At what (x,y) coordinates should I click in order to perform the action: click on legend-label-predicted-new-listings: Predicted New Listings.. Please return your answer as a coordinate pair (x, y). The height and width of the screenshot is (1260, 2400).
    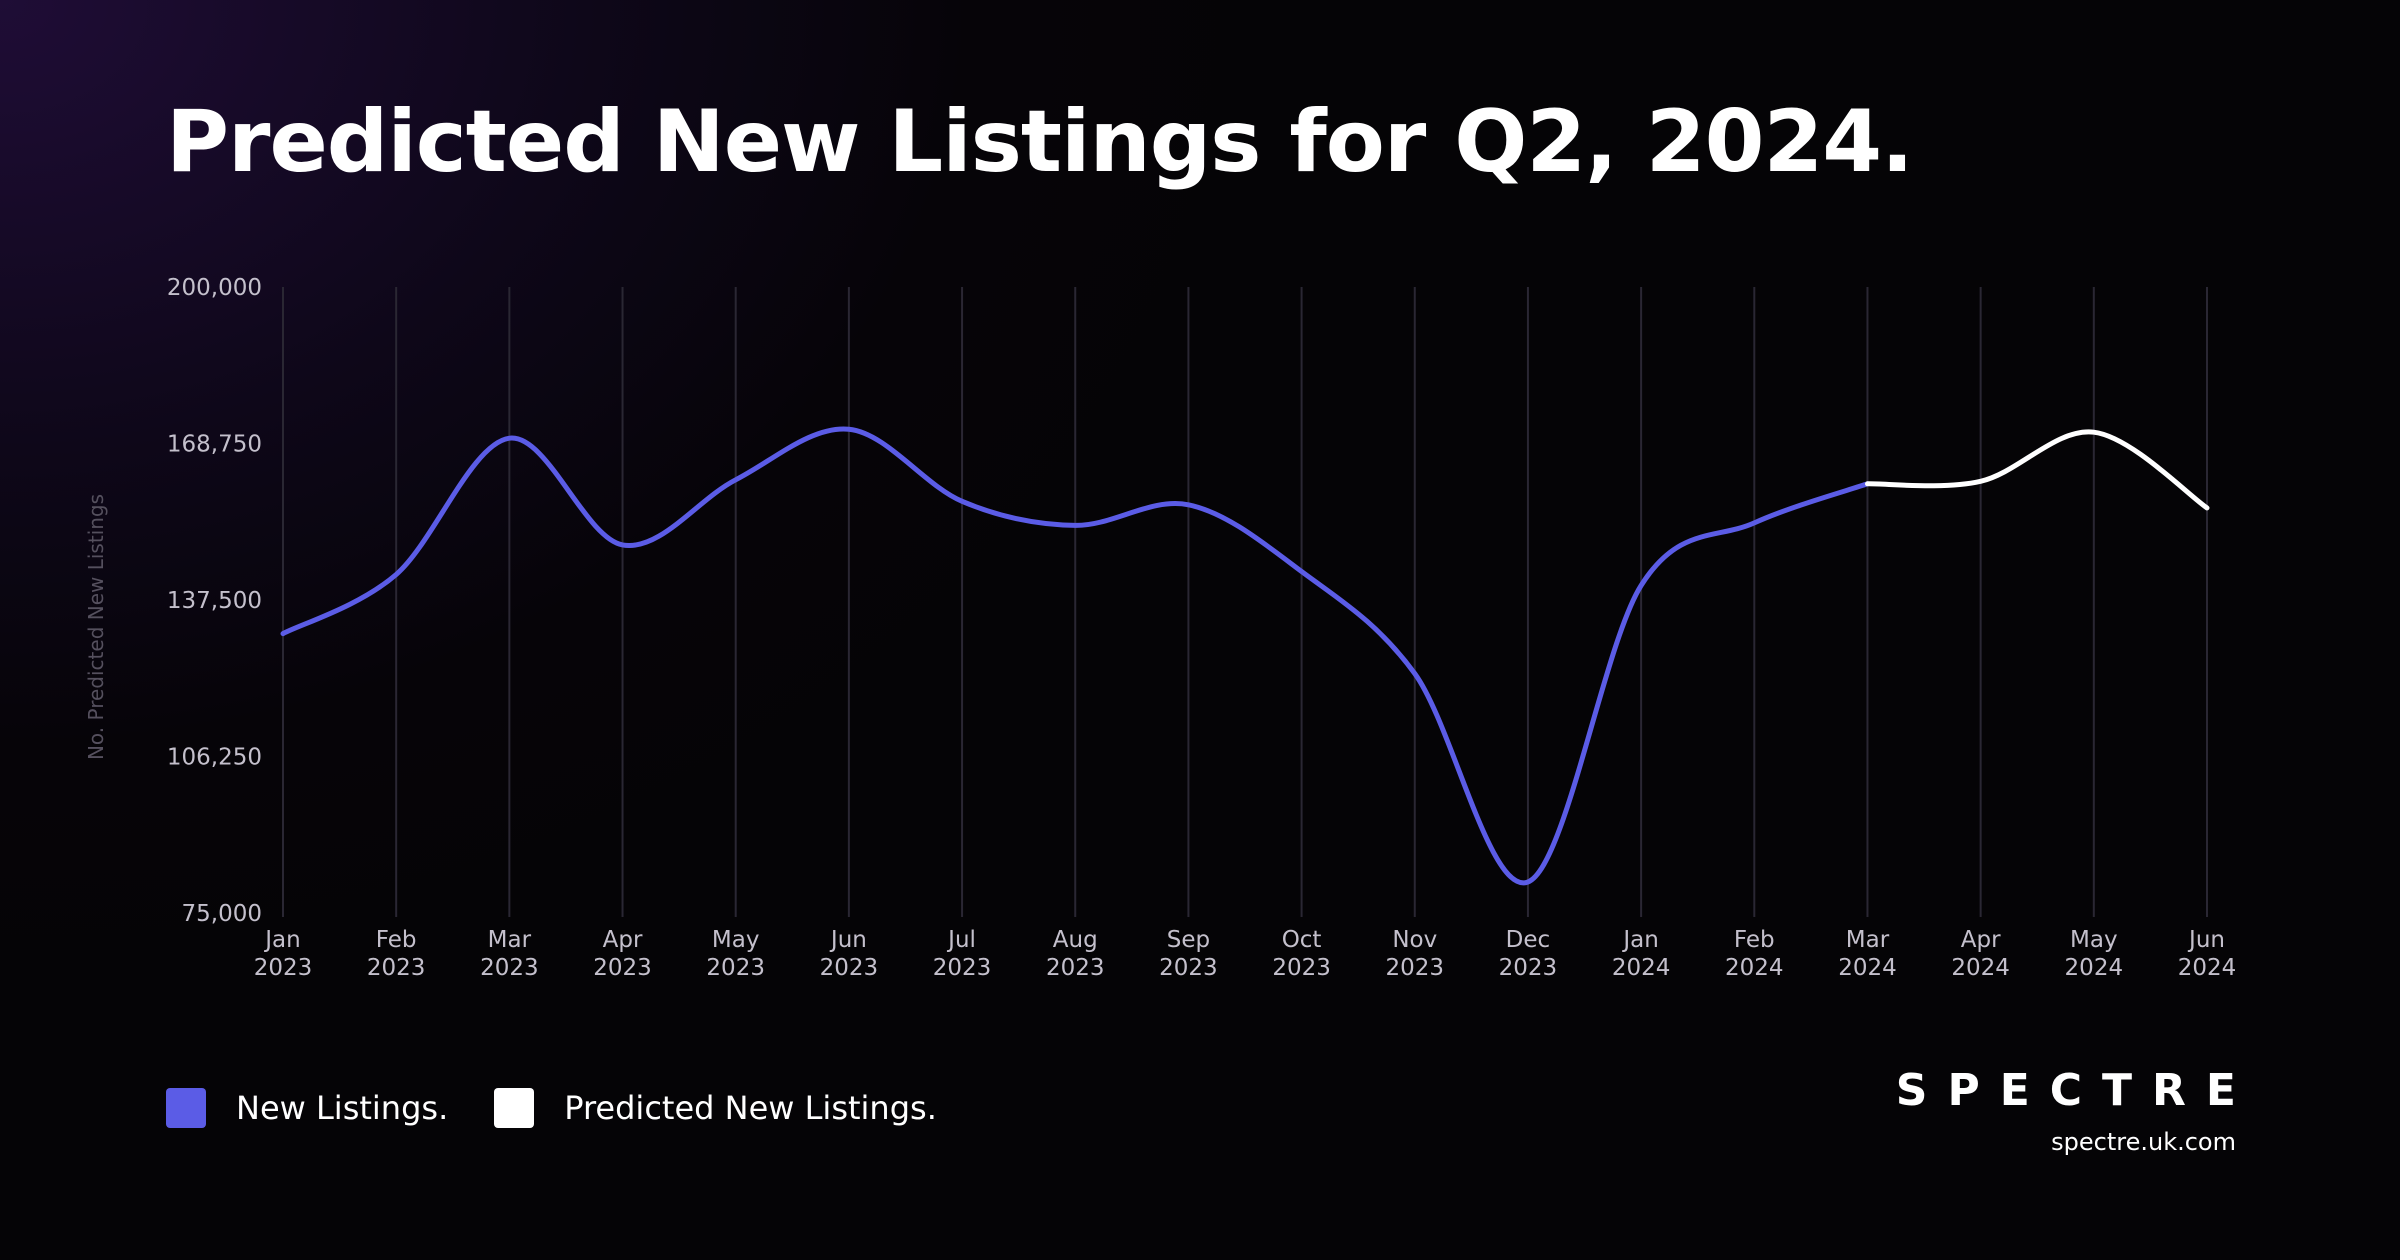
    Looking at the image, I should click on (750, 1108).